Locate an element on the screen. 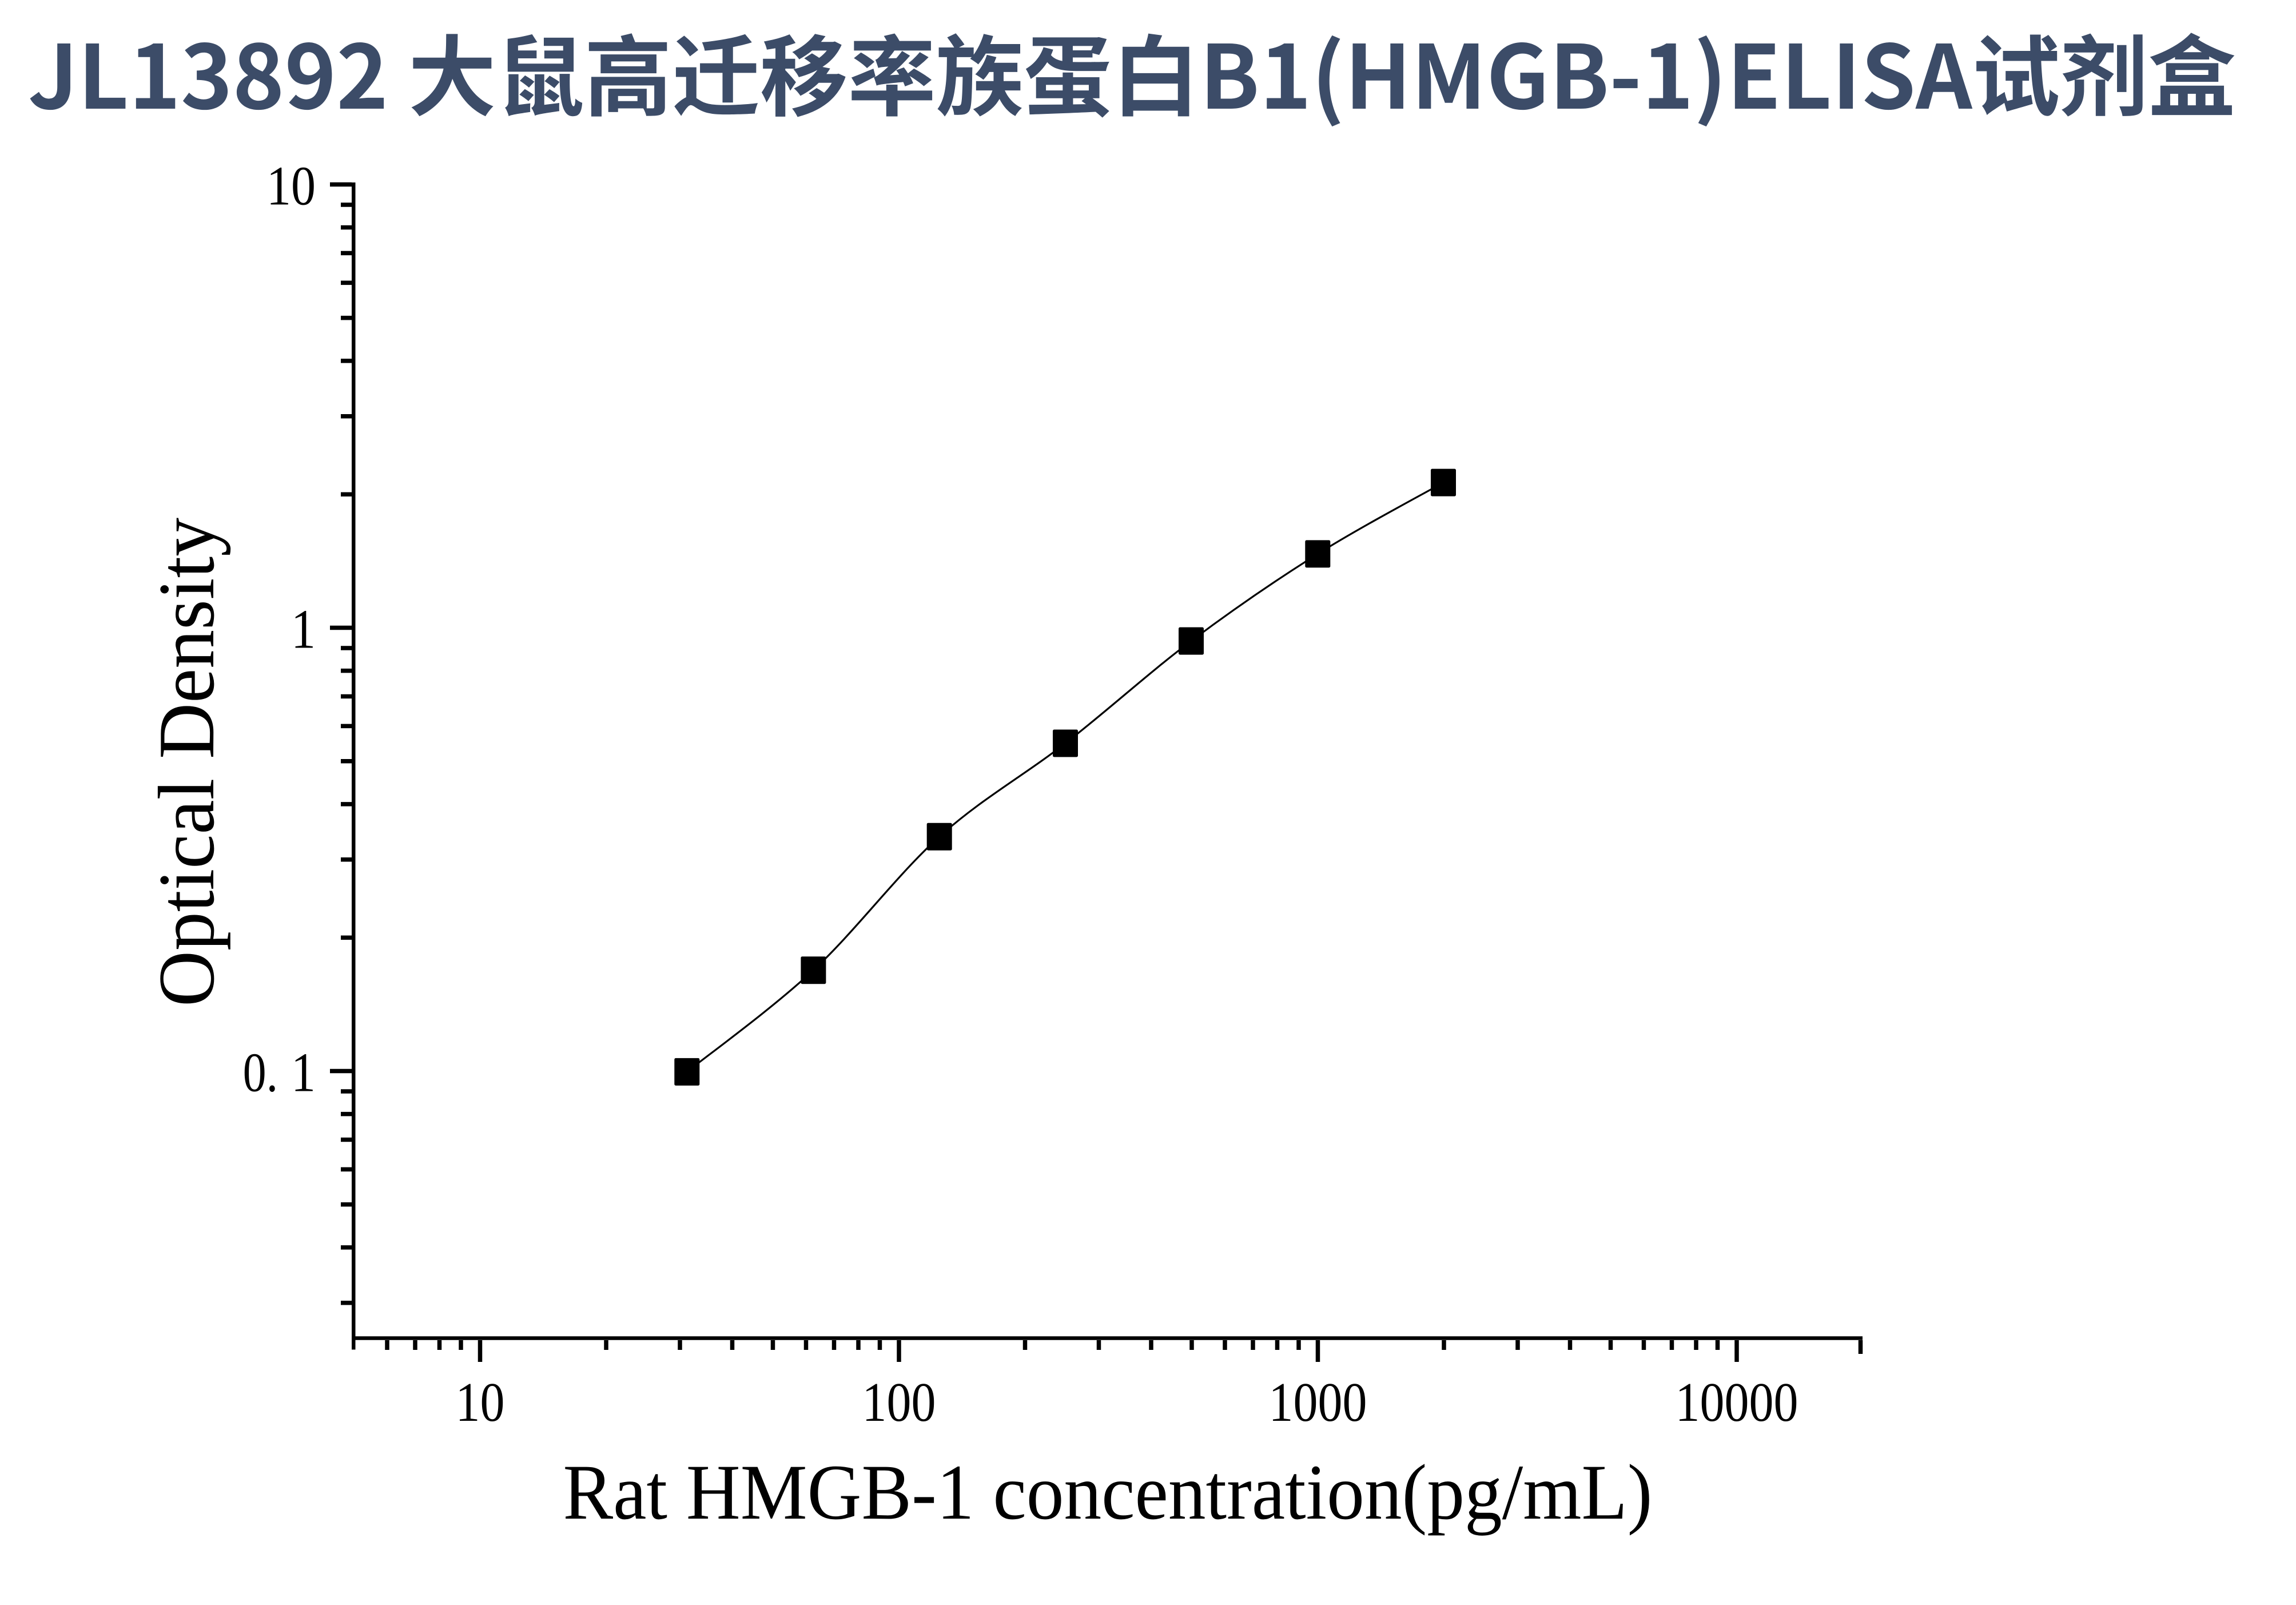 This screenshot has width=2296, height=1605. svg-text: Optical Density is located at coordinates (187, 762).